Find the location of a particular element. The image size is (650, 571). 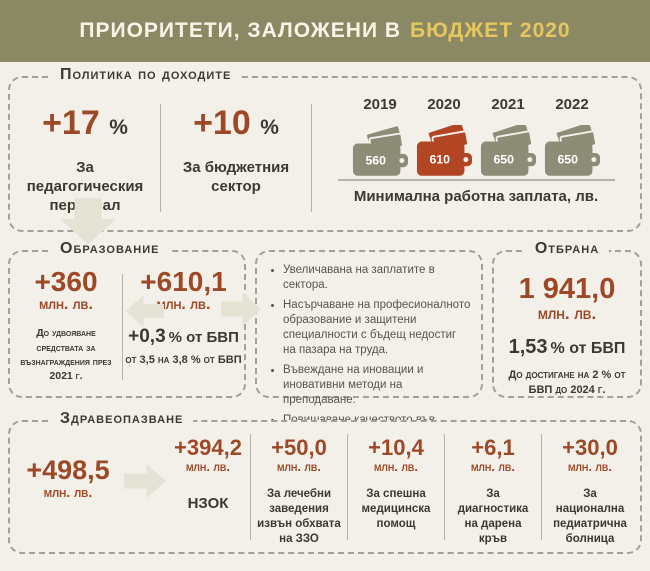

stat-caption: До достигане на 2 % от БВП до 2024 г. is located at coordinates (567, 383).